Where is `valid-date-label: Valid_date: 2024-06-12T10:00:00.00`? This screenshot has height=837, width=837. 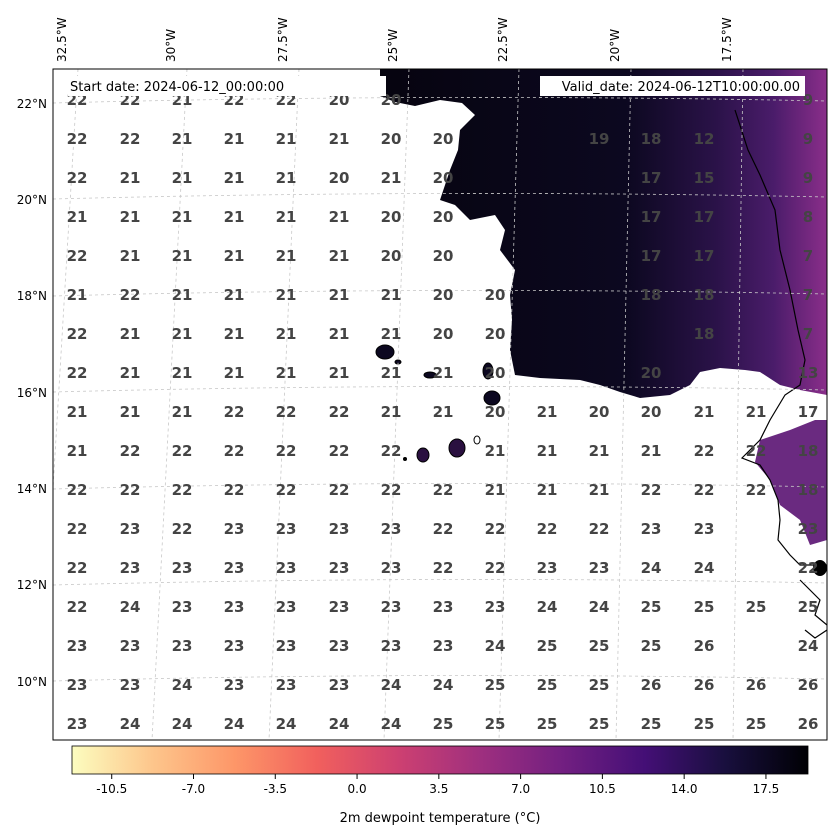 valid-date-label: Valid_date: 2024-06-12T10:00:00.00 is located at coordinates (681, 87).